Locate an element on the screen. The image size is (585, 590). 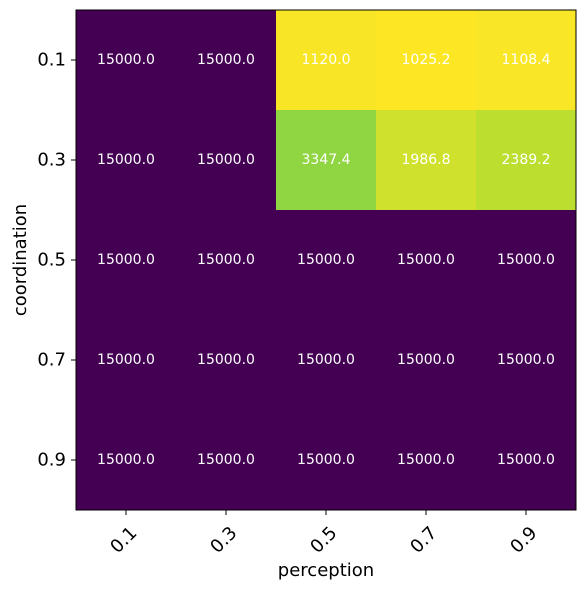
heatmap-cell-value: 2389.2 is located at coordinates (526, 160).